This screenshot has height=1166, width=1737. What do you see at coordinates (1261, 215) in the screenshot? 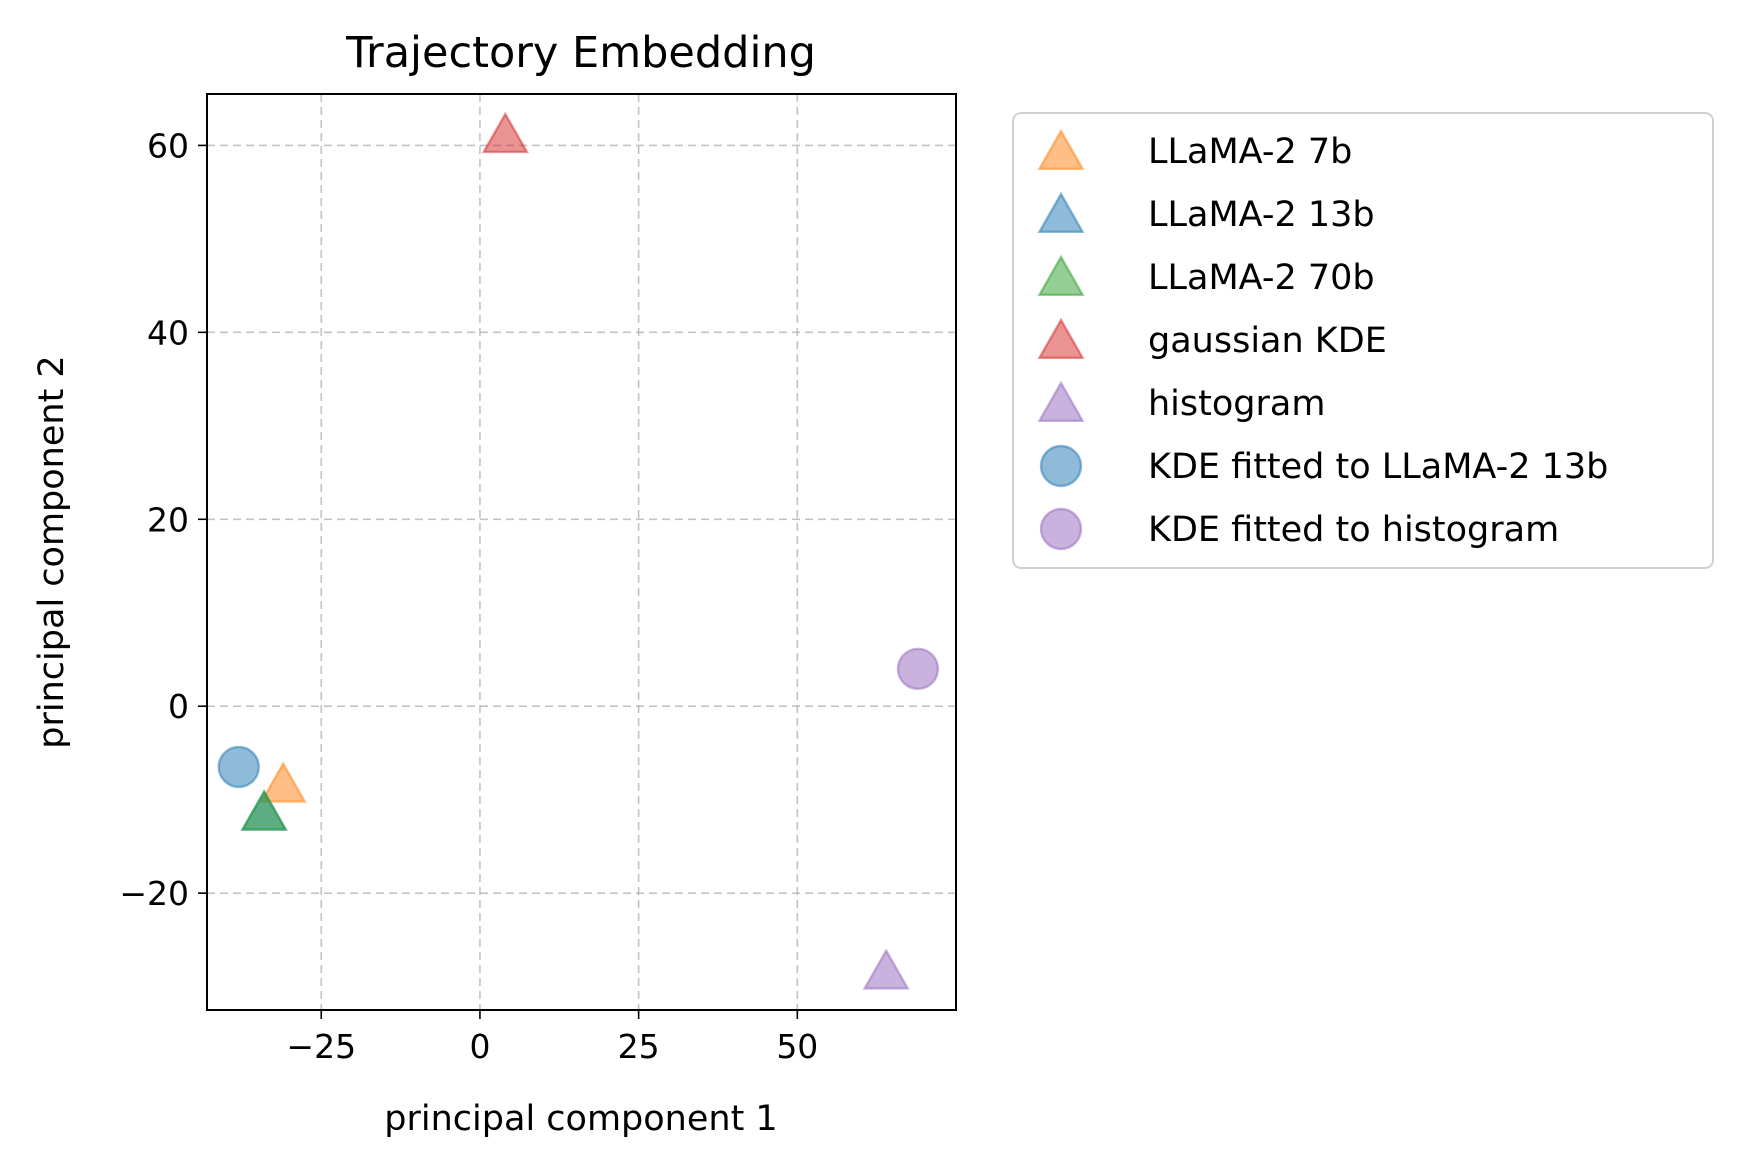
I see `legend-label: LLaMA-2 13b` at bounding box center [1261, 215].